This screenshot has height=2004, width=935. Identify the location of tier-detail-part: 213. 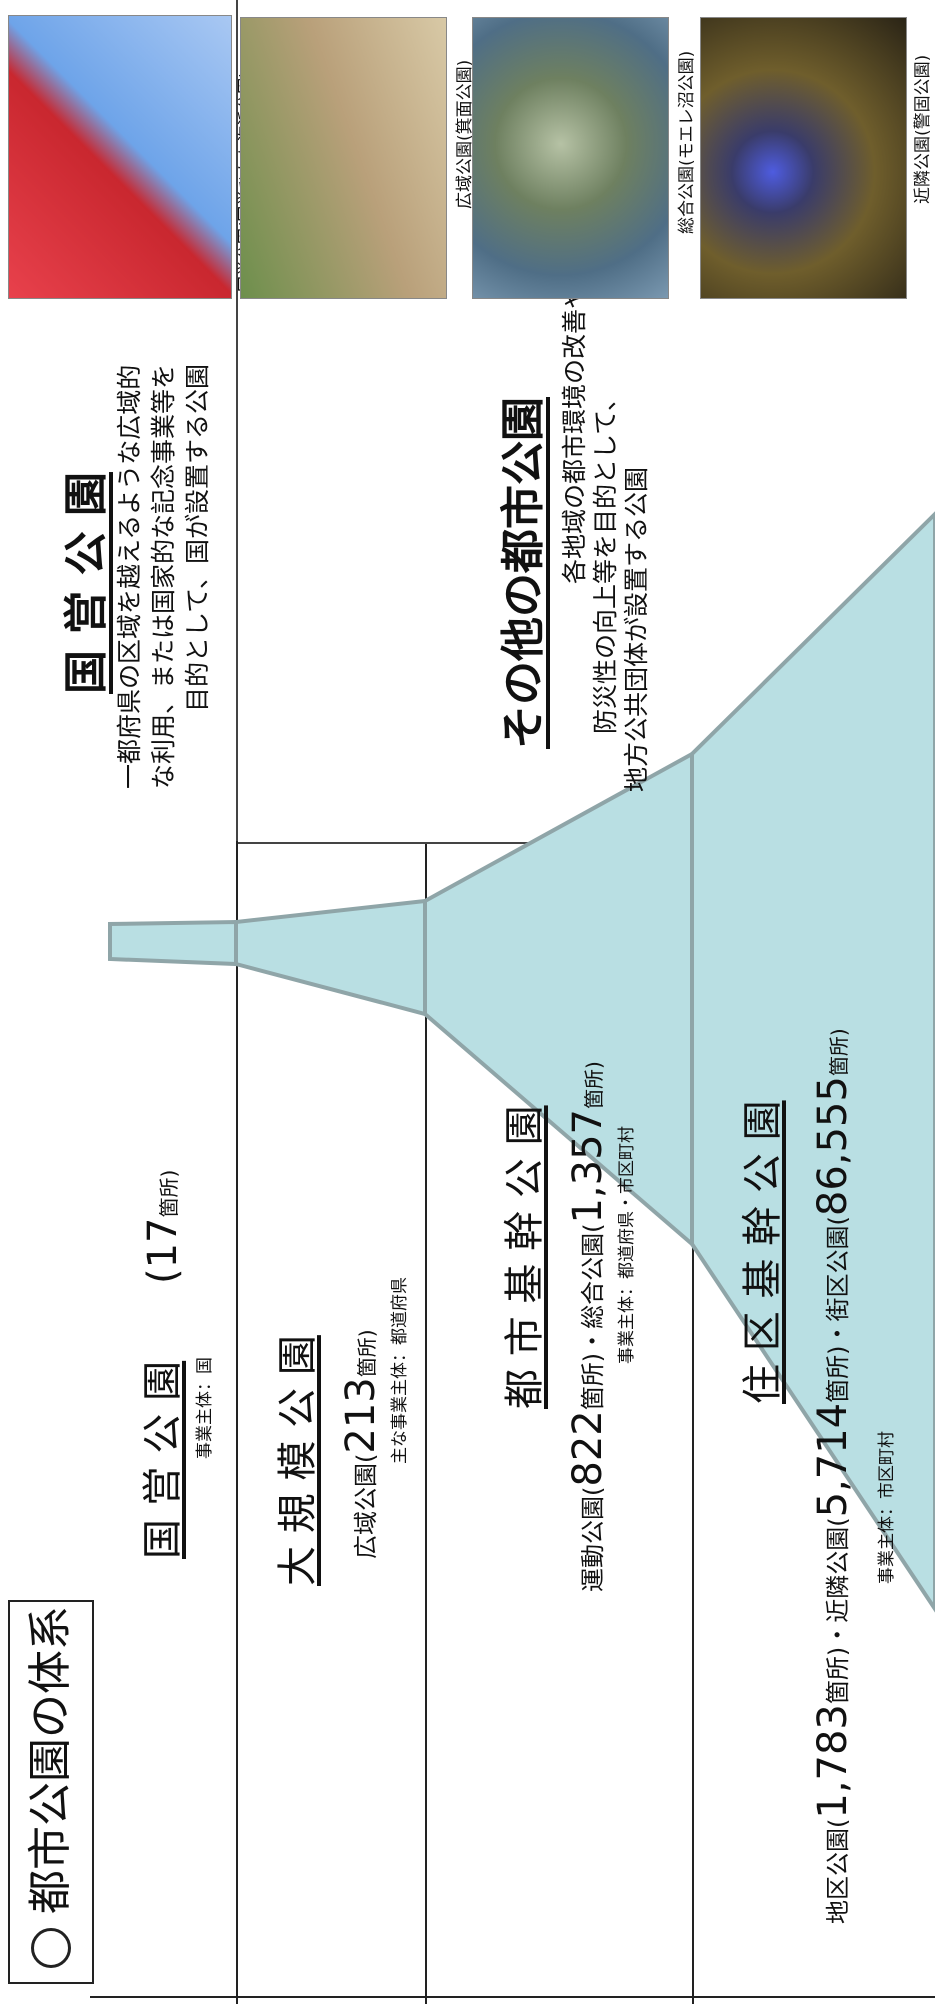
(361, 1415).